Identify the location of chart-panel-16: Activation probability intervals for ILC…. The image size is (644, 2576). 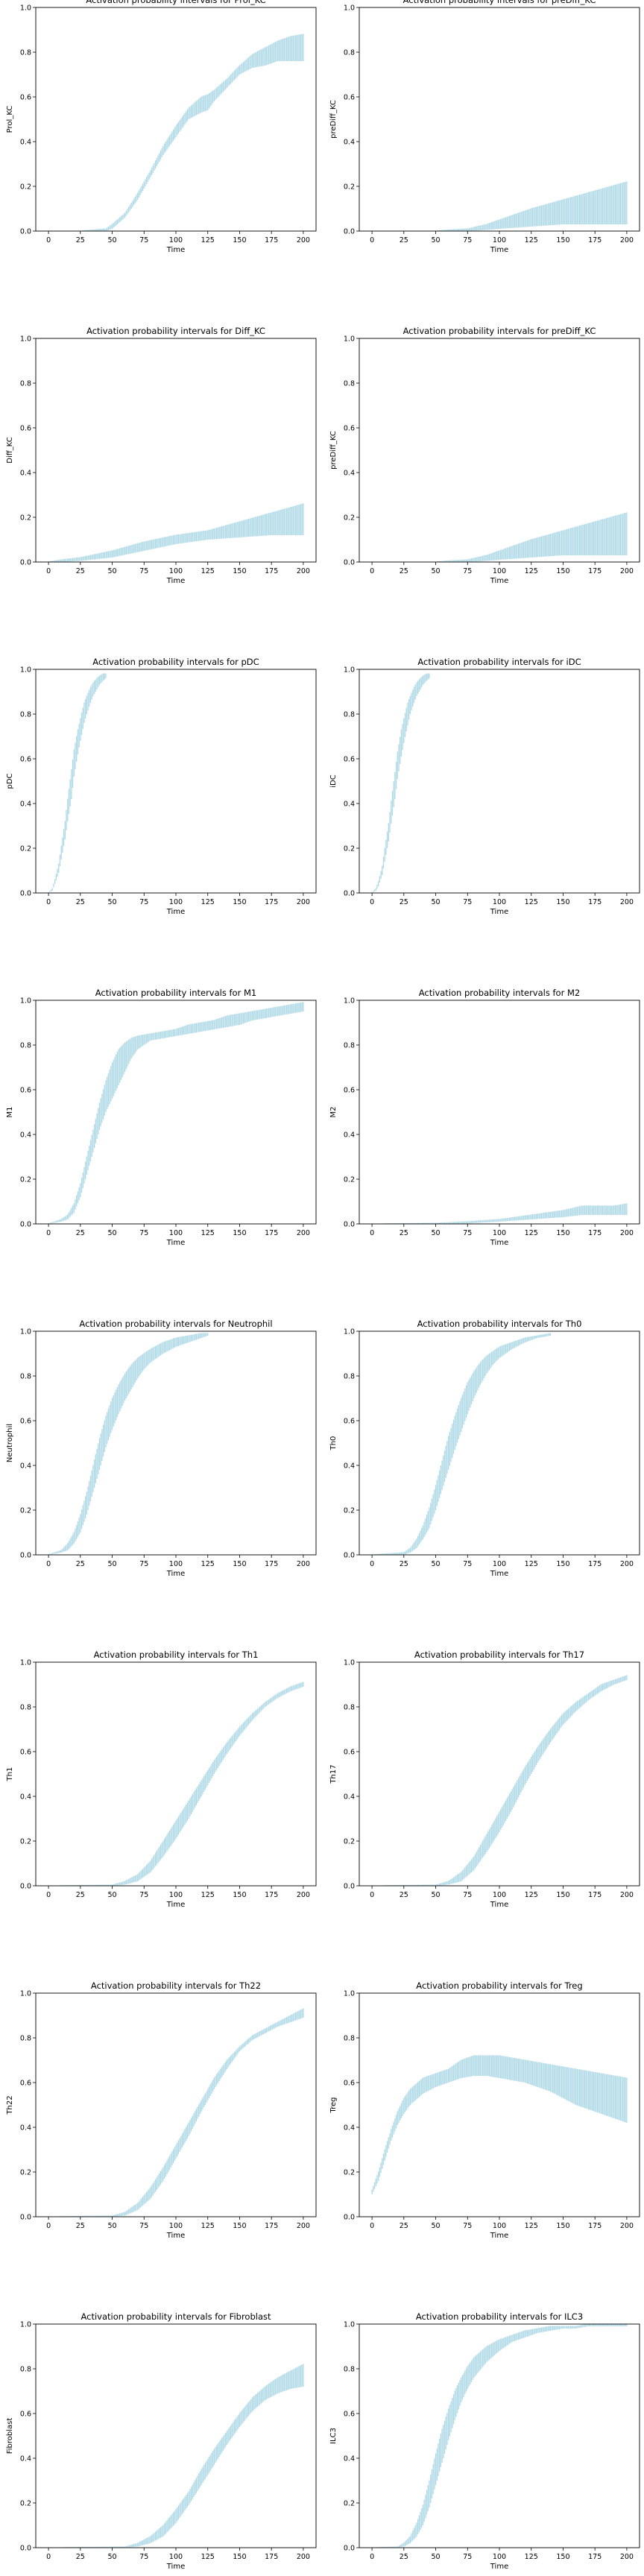
(484, 2441).